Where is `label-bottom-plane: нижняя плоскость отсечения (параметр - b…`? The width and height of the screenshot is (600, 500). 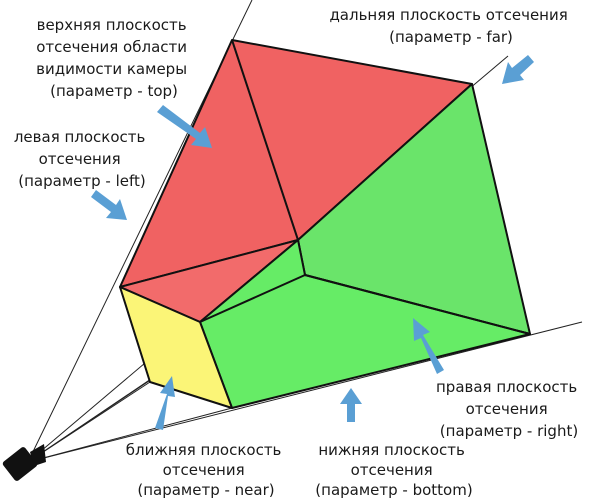
label-bottom-plane: нижняя плоскость отсечения (параметр - b… is located at coordinates (393, 470).